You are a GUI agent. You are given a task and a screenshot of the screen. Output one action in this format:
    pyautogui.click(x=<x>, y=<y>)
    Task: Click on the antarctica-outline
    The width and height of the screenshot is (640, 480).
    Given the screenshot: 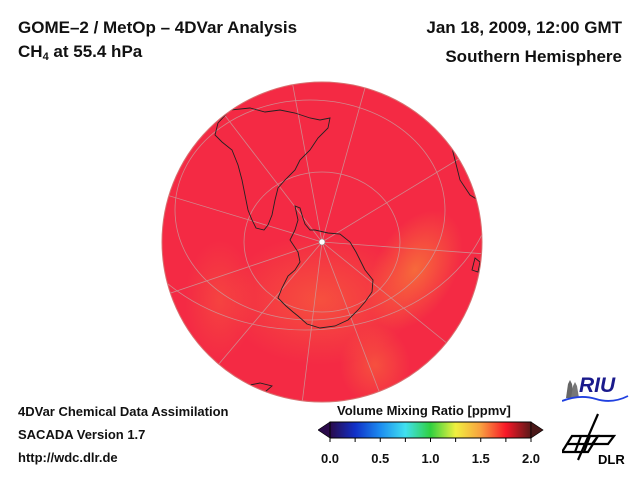 What is the action you would take?
    pyautogui.click(x=325, y=267)
    